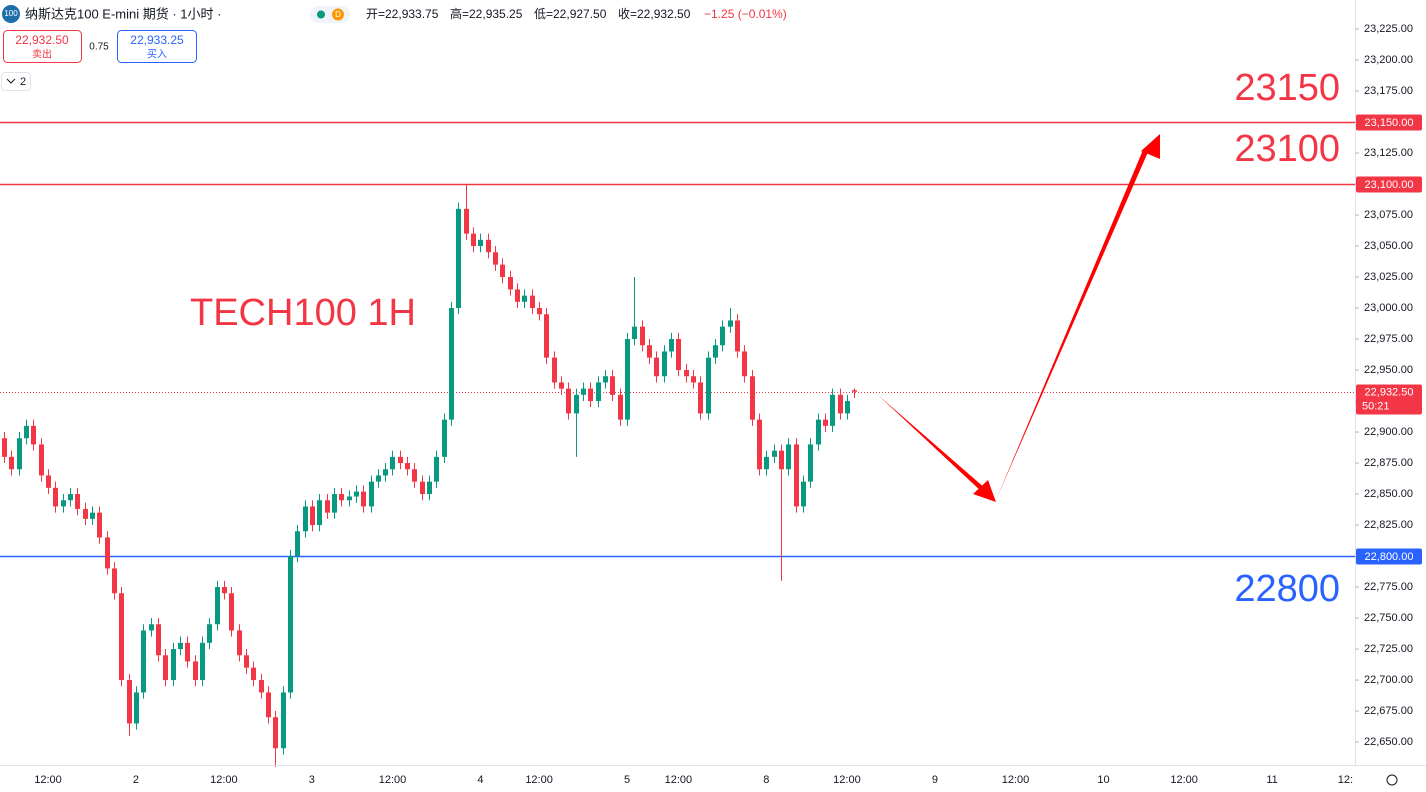  Describe the element at coordinates (1388, 60) in the screenshot. I see `y-tick-label: 23,200.00` at that location.